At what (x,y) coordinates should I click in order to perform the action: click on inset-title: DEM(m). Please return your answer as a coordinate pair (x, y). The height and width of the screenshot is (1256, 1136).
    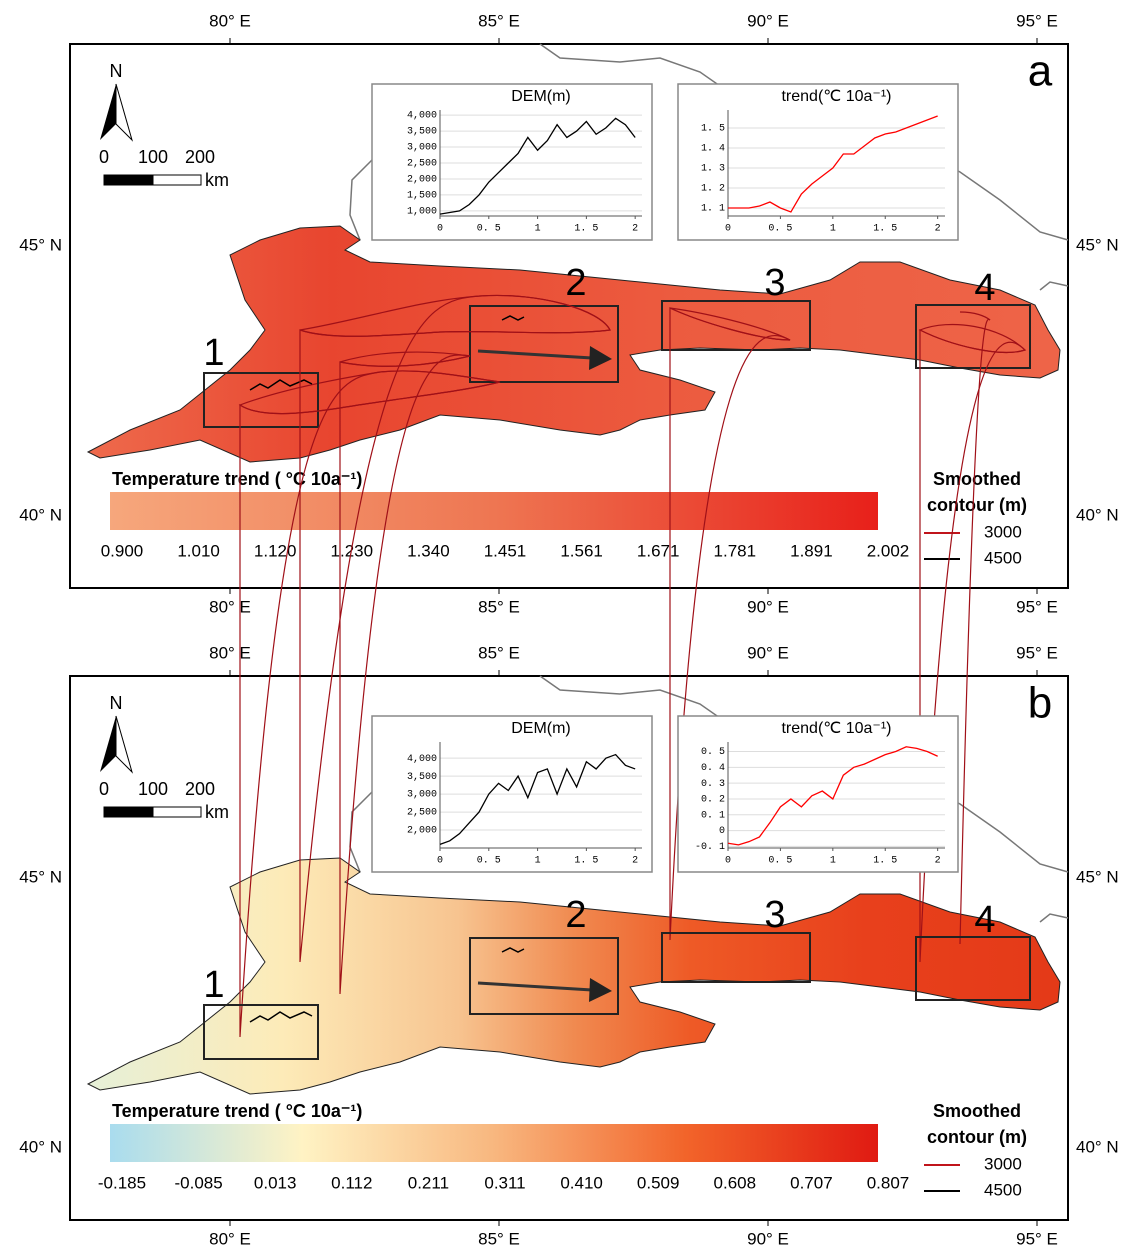
    Looking at the image, I should click on (541, 96).